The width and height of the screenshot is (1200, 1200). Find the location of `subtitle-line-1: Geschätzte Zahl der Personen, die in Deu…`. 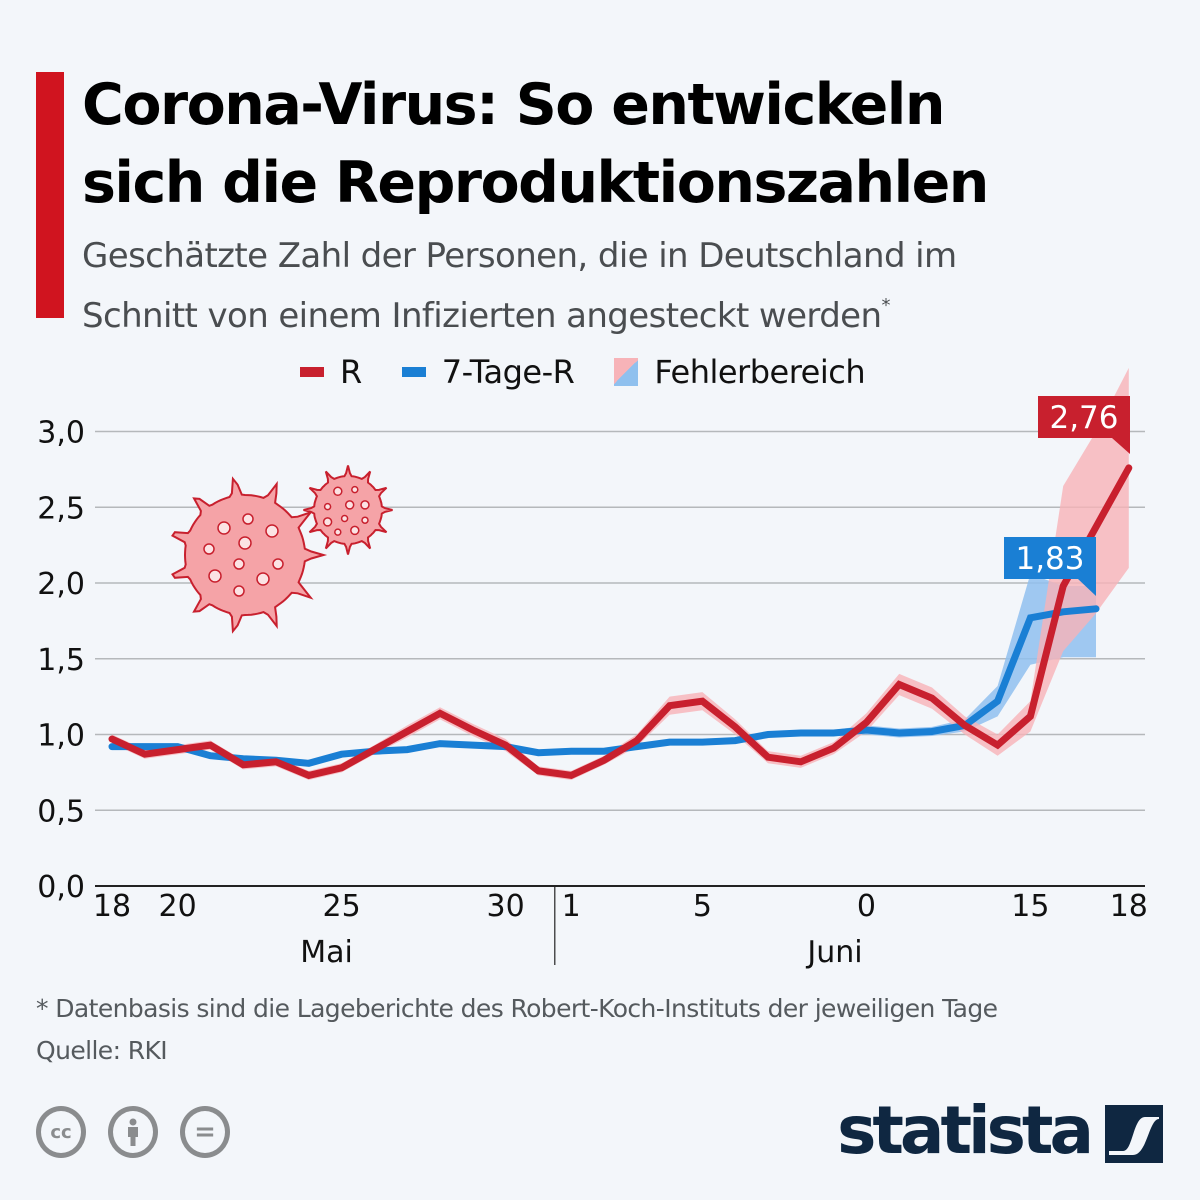

subtitle-line-1: Geschätzte Zahl der Personen, die in Deu… is located at coordinates (519, 256).